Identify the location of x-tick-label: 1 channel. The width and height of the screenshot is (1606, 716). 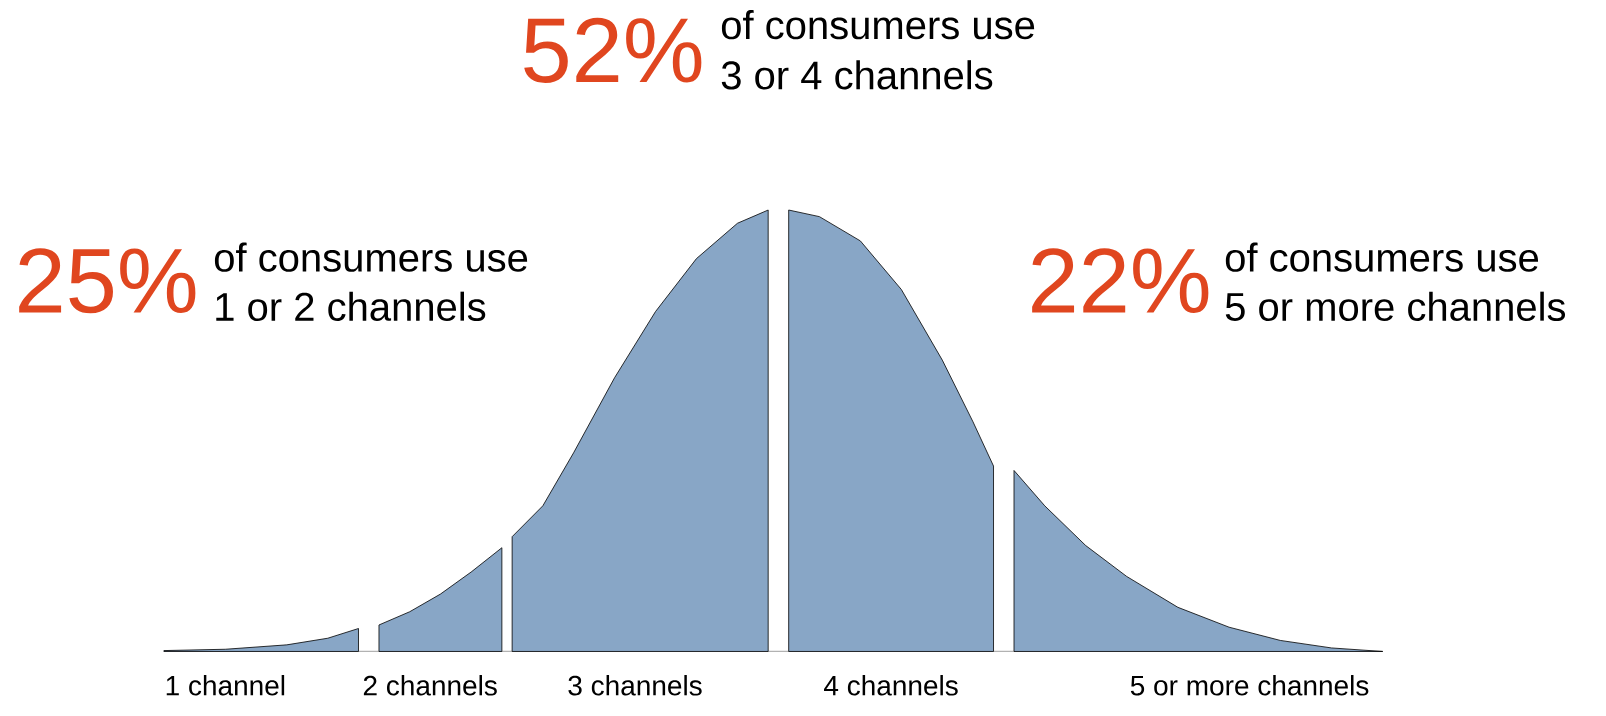
(225, 685).